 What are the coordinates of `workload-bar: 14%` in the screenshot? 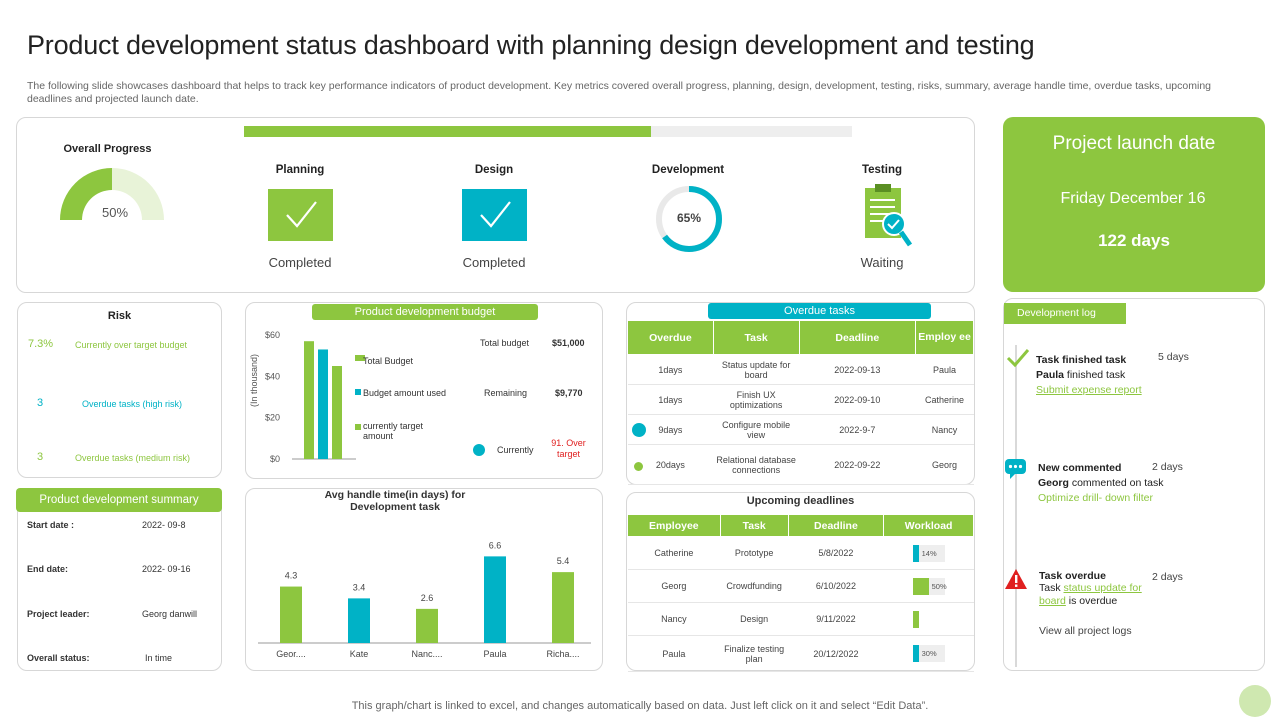 It's located at (928, 553).